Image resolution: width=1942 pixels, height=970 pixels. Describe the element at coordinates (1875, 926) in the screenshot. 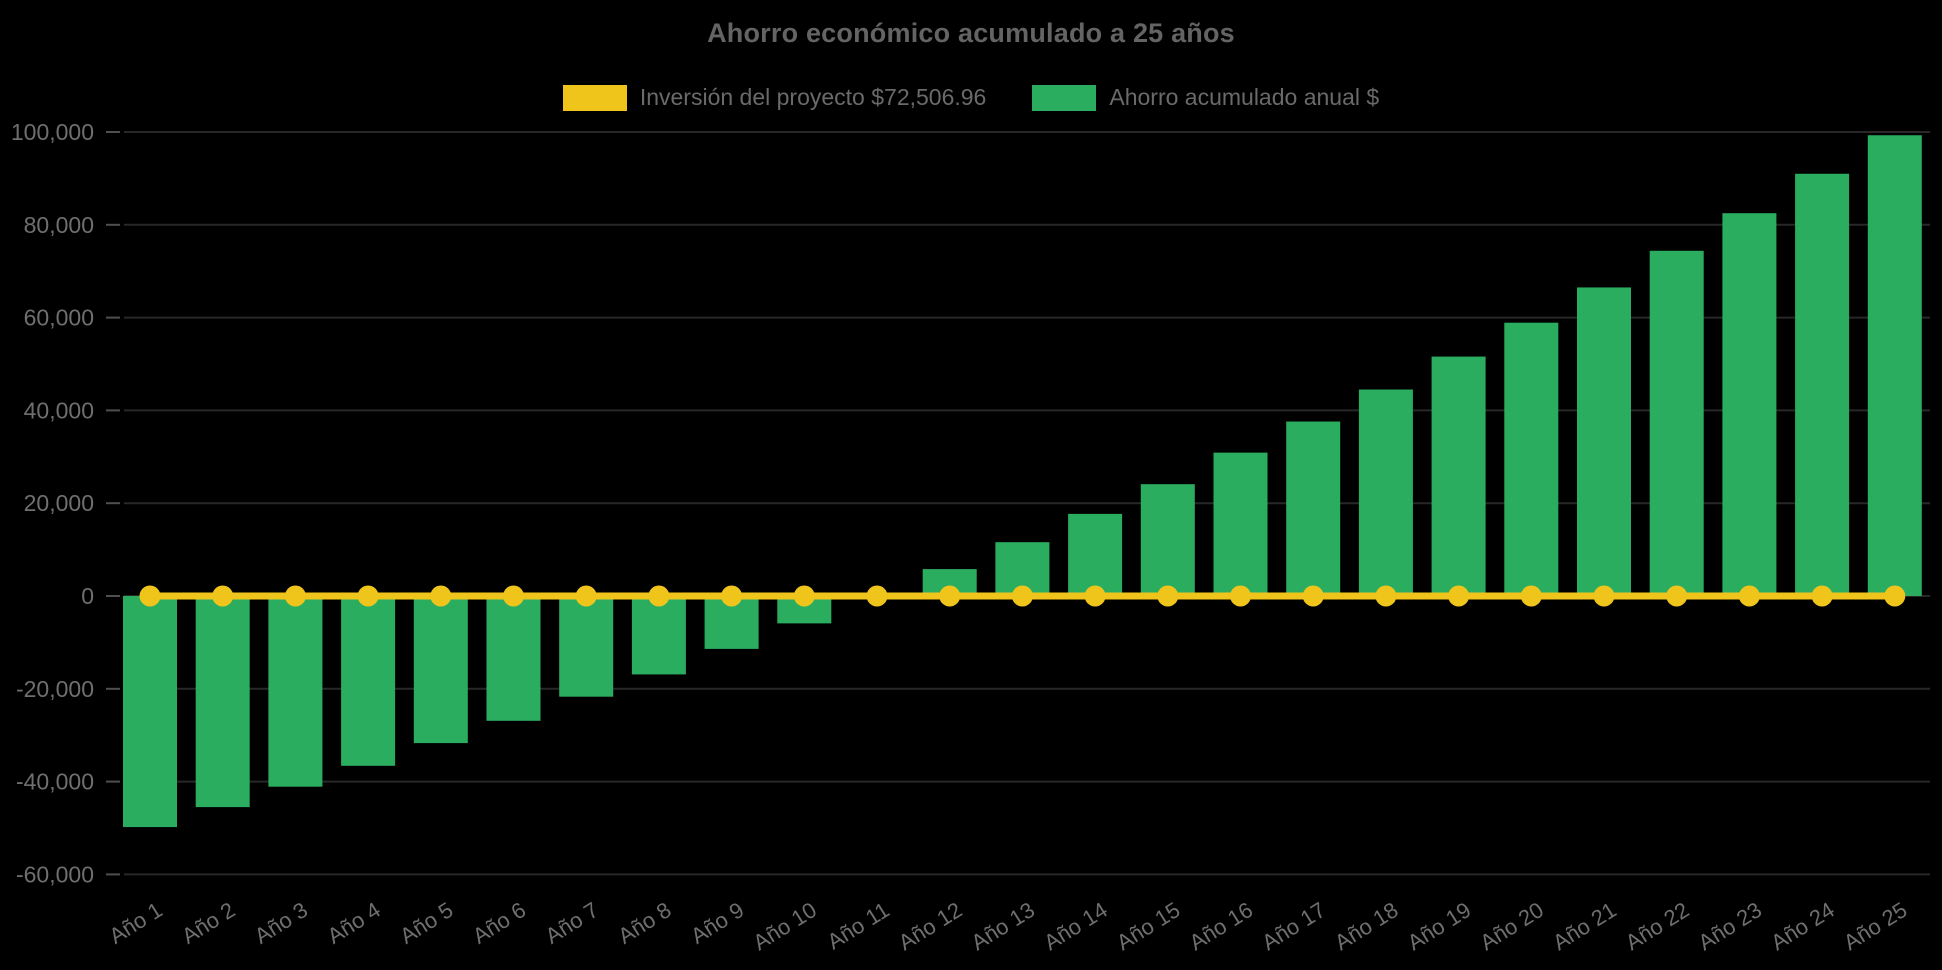

I see `x-label-ano-25: Año 25` at that location.